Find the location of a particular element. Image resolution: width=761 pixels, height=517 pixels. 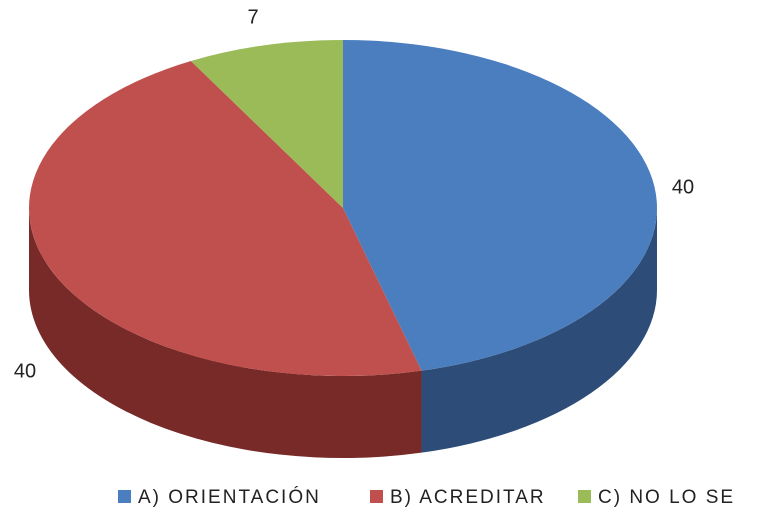

pie-slice is located at coordinates (266, 124).